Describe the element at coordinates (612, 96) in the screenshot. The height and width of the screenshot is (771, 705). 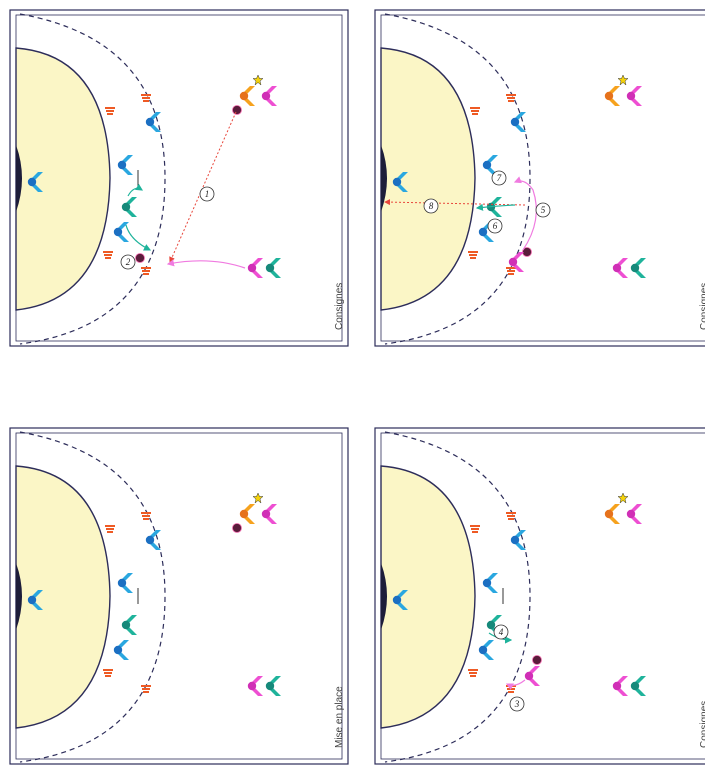
I see `orange-back` at that location.